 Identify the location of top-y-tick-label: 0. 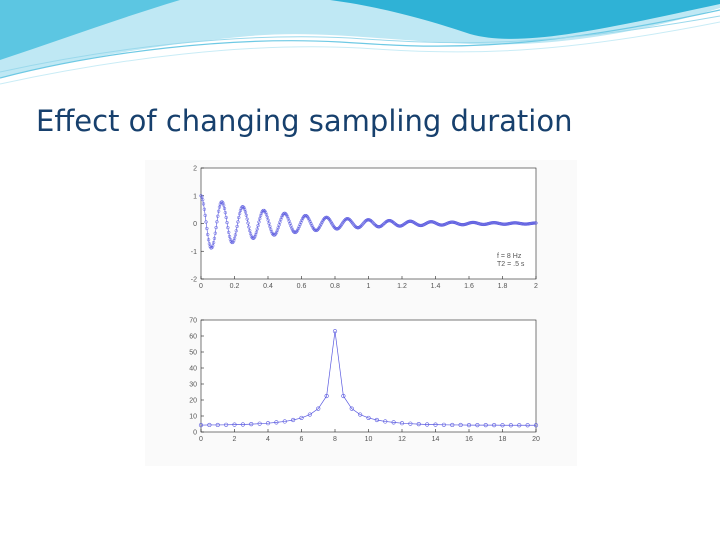
(195, 224).